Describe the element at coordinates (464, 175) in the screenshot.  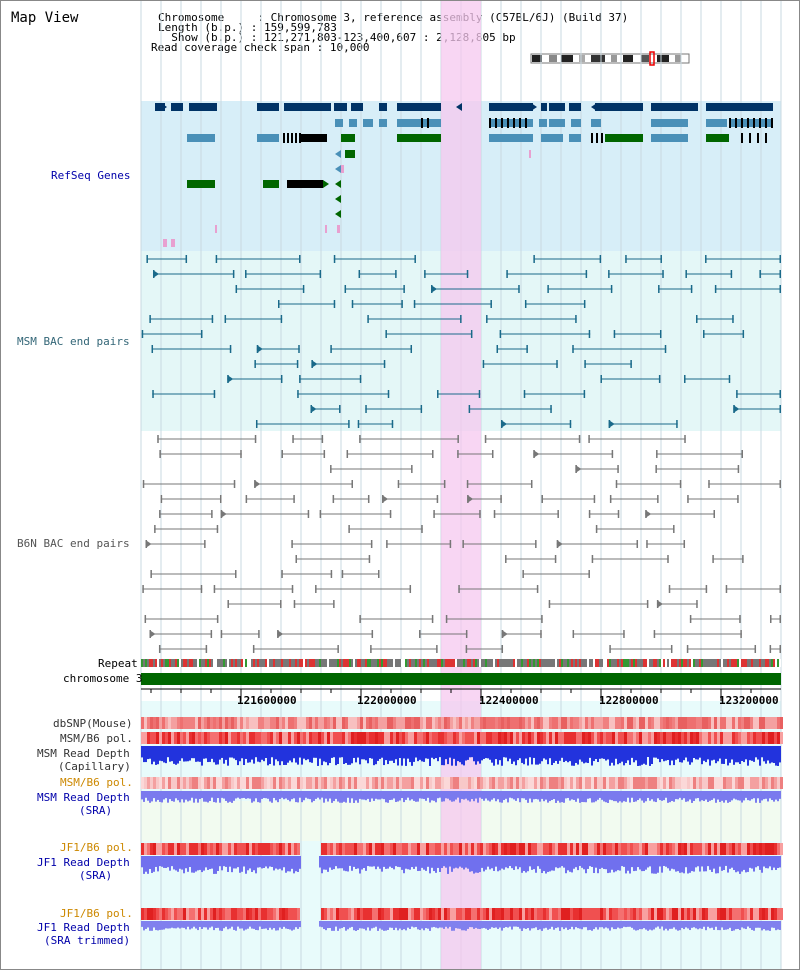
I see `refseq-gene-track` at that location.